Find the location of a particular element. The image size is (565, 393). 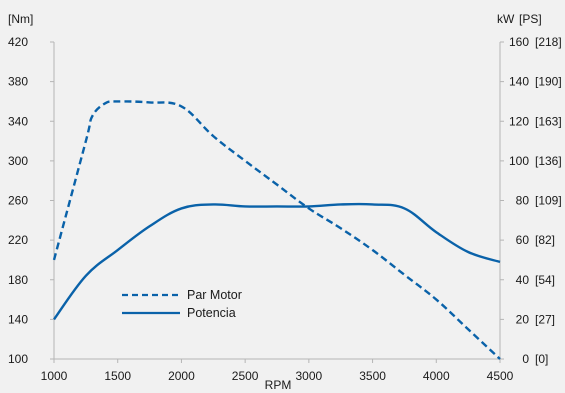

x-axis-tick-label: 4000 is located at coordinates (436, 376).